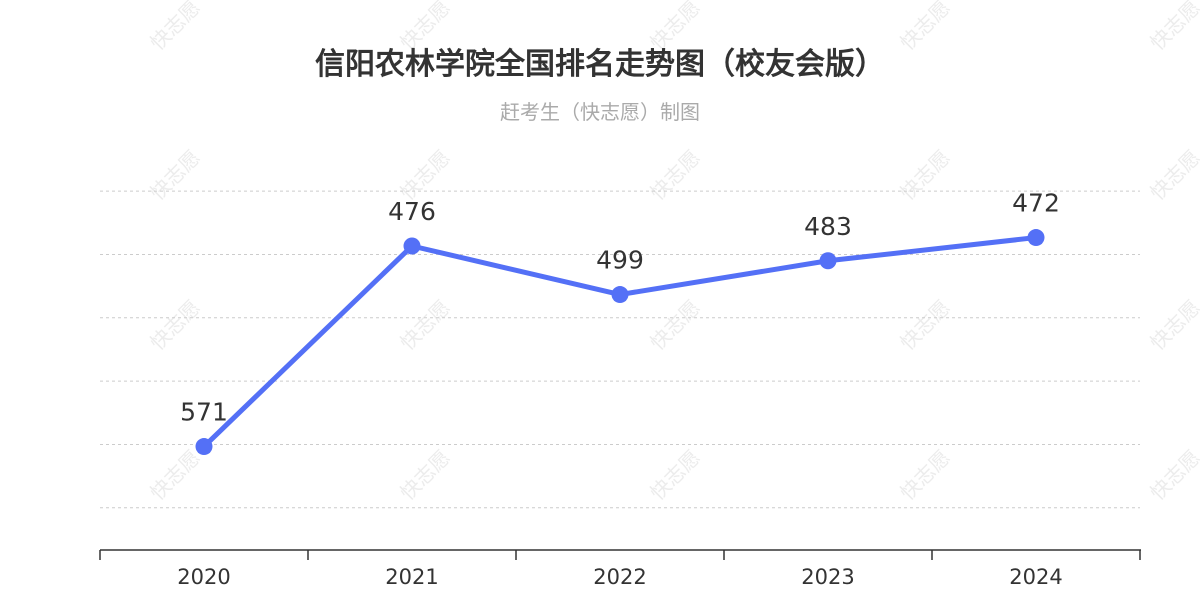 The image size is (1200, 600). I want to click on data-label: 483, so click(828, 226).